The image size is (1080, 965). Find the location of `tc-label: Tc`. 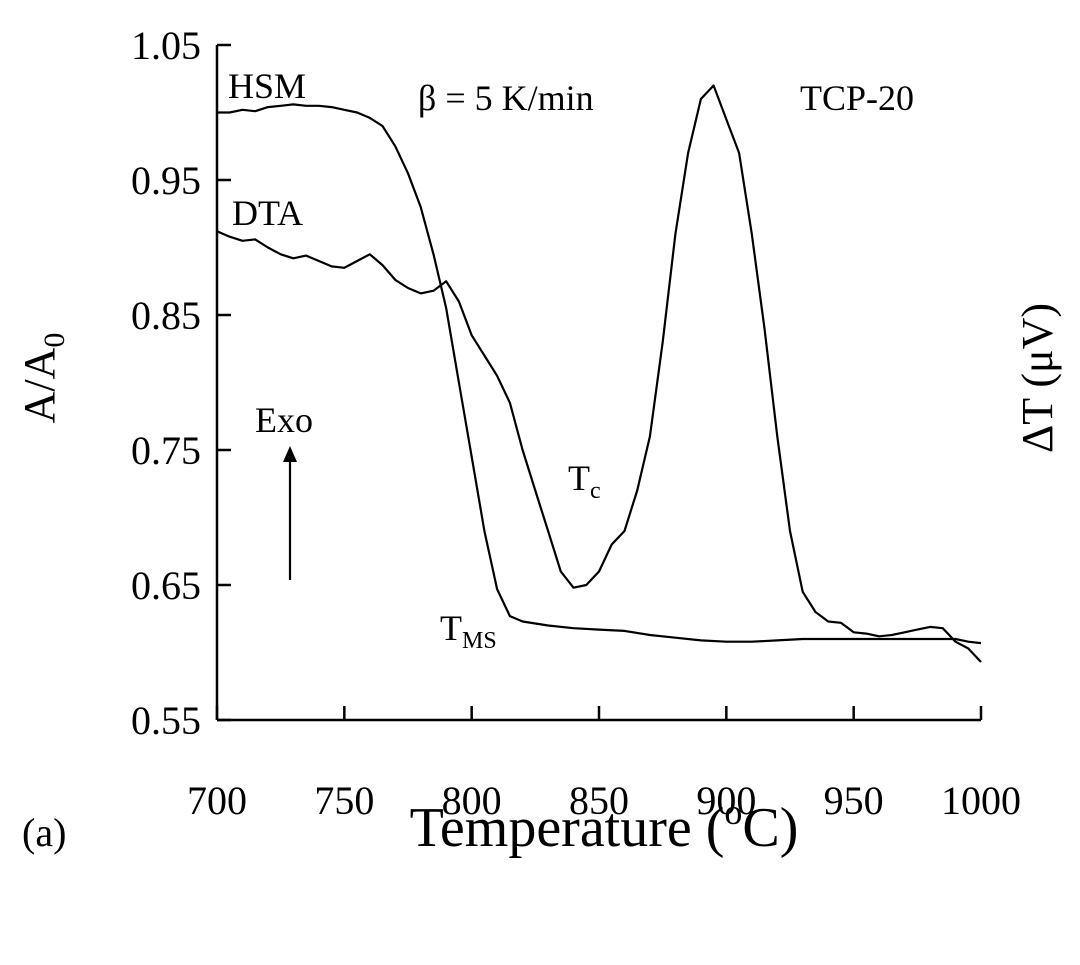

tc-label: Tc is located at coordinates (584, 481).